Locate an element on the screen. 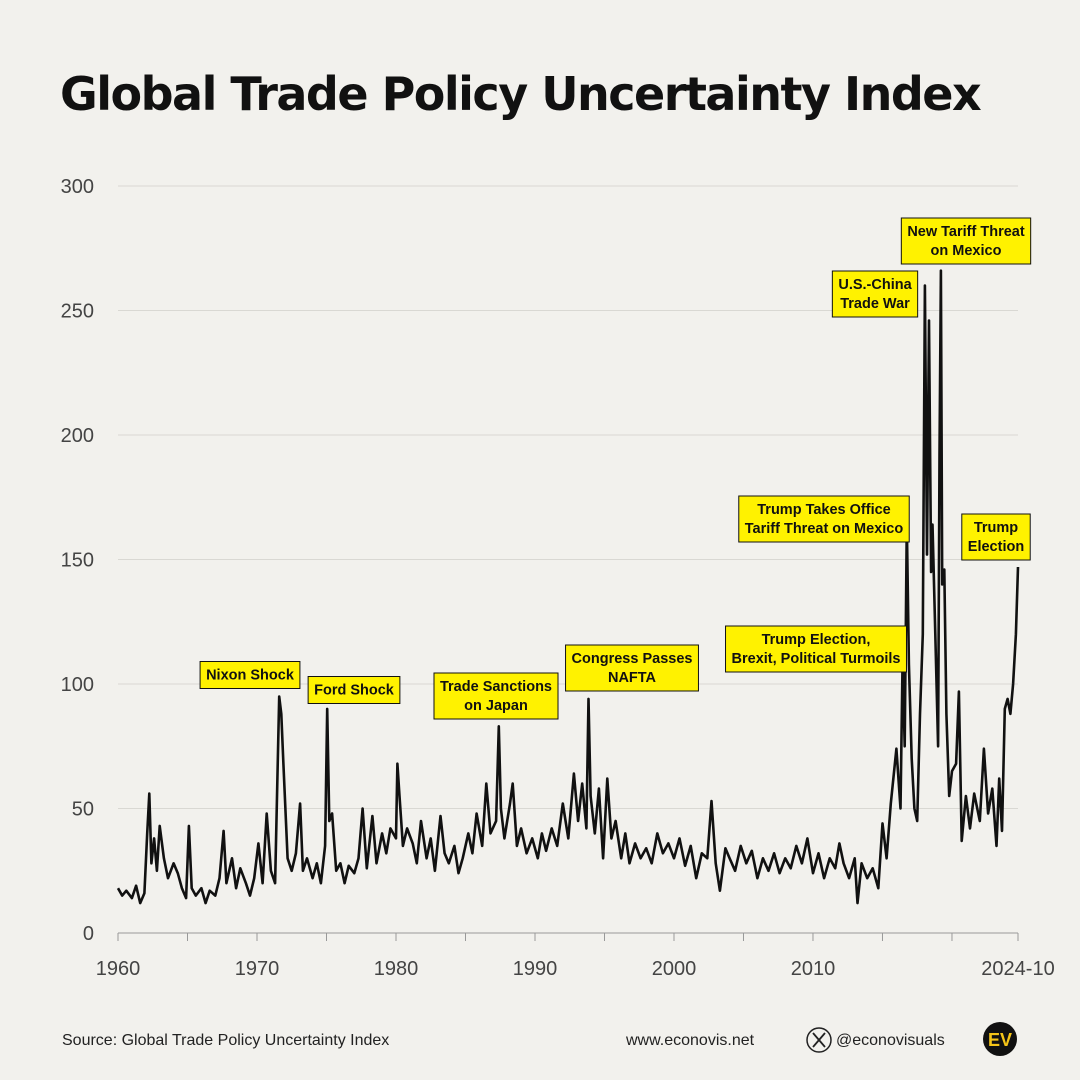 The width and height of the screenshot is (1080, 1080). annotation: Trump Election is located at coordinates (996, 537).